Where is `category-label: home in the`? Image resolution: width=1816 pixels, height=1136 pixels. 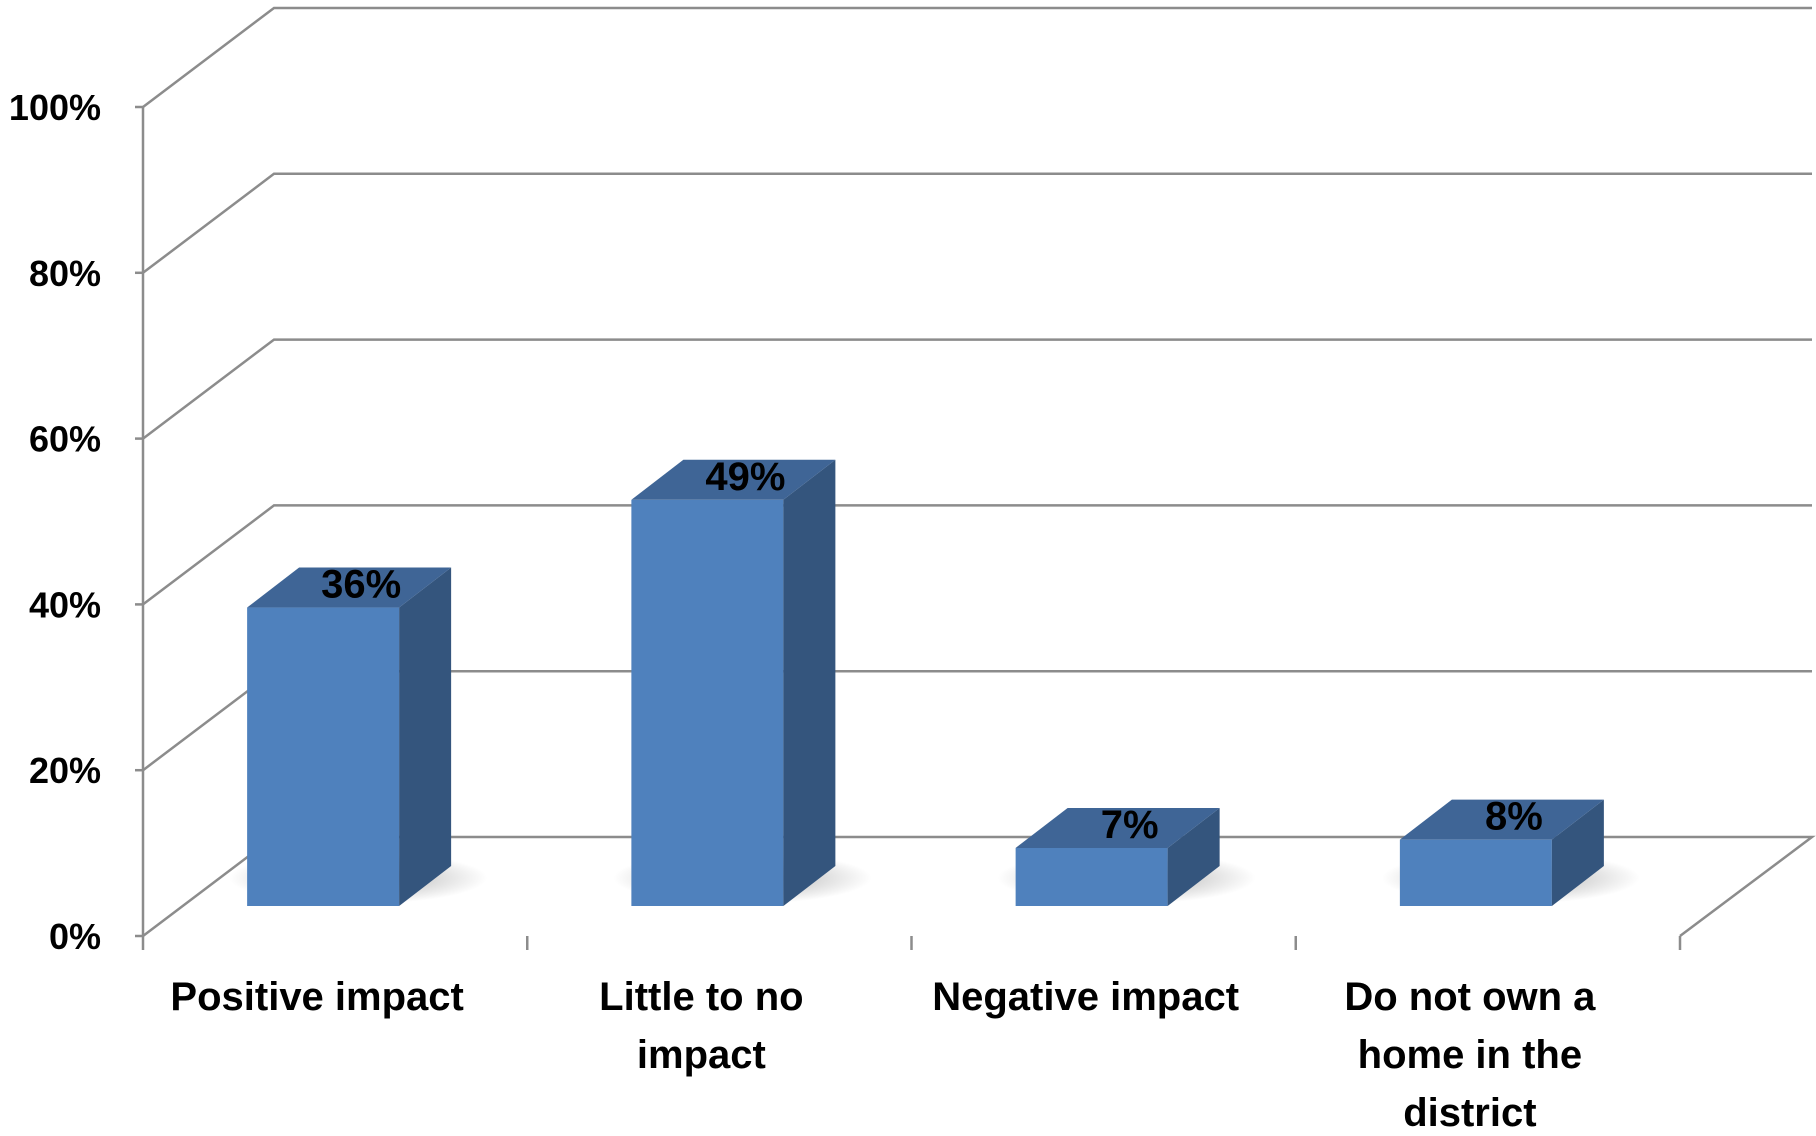
category-label: home in the is located at coordinates (1470, 1055).